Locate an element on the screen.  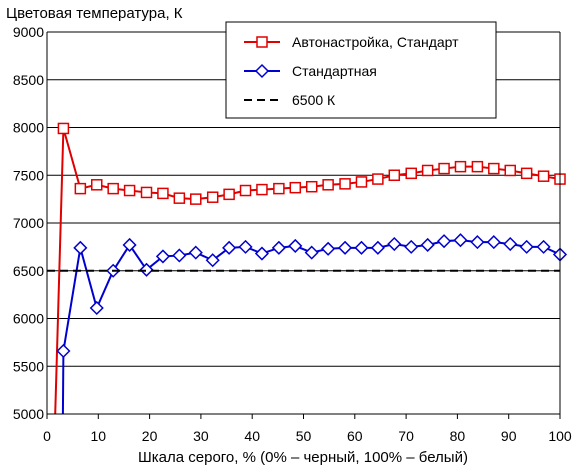
legend-item-auto: Автонастройка, Стандарт is located at coordinates (351, 42).